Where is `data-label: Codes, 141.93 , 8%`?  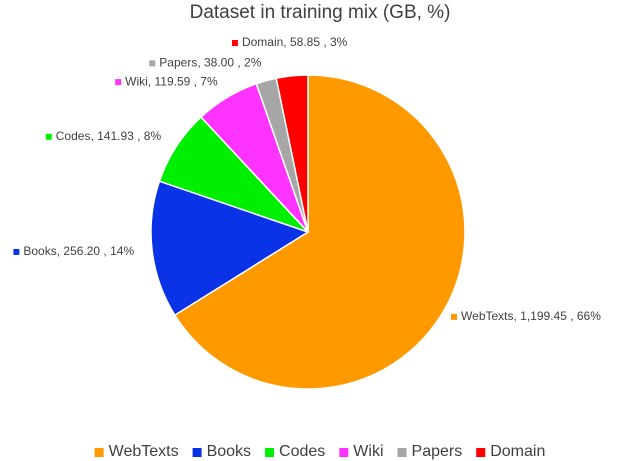 data-label: Codes, 141.93 , 8% is located at coordinates (109, 136).